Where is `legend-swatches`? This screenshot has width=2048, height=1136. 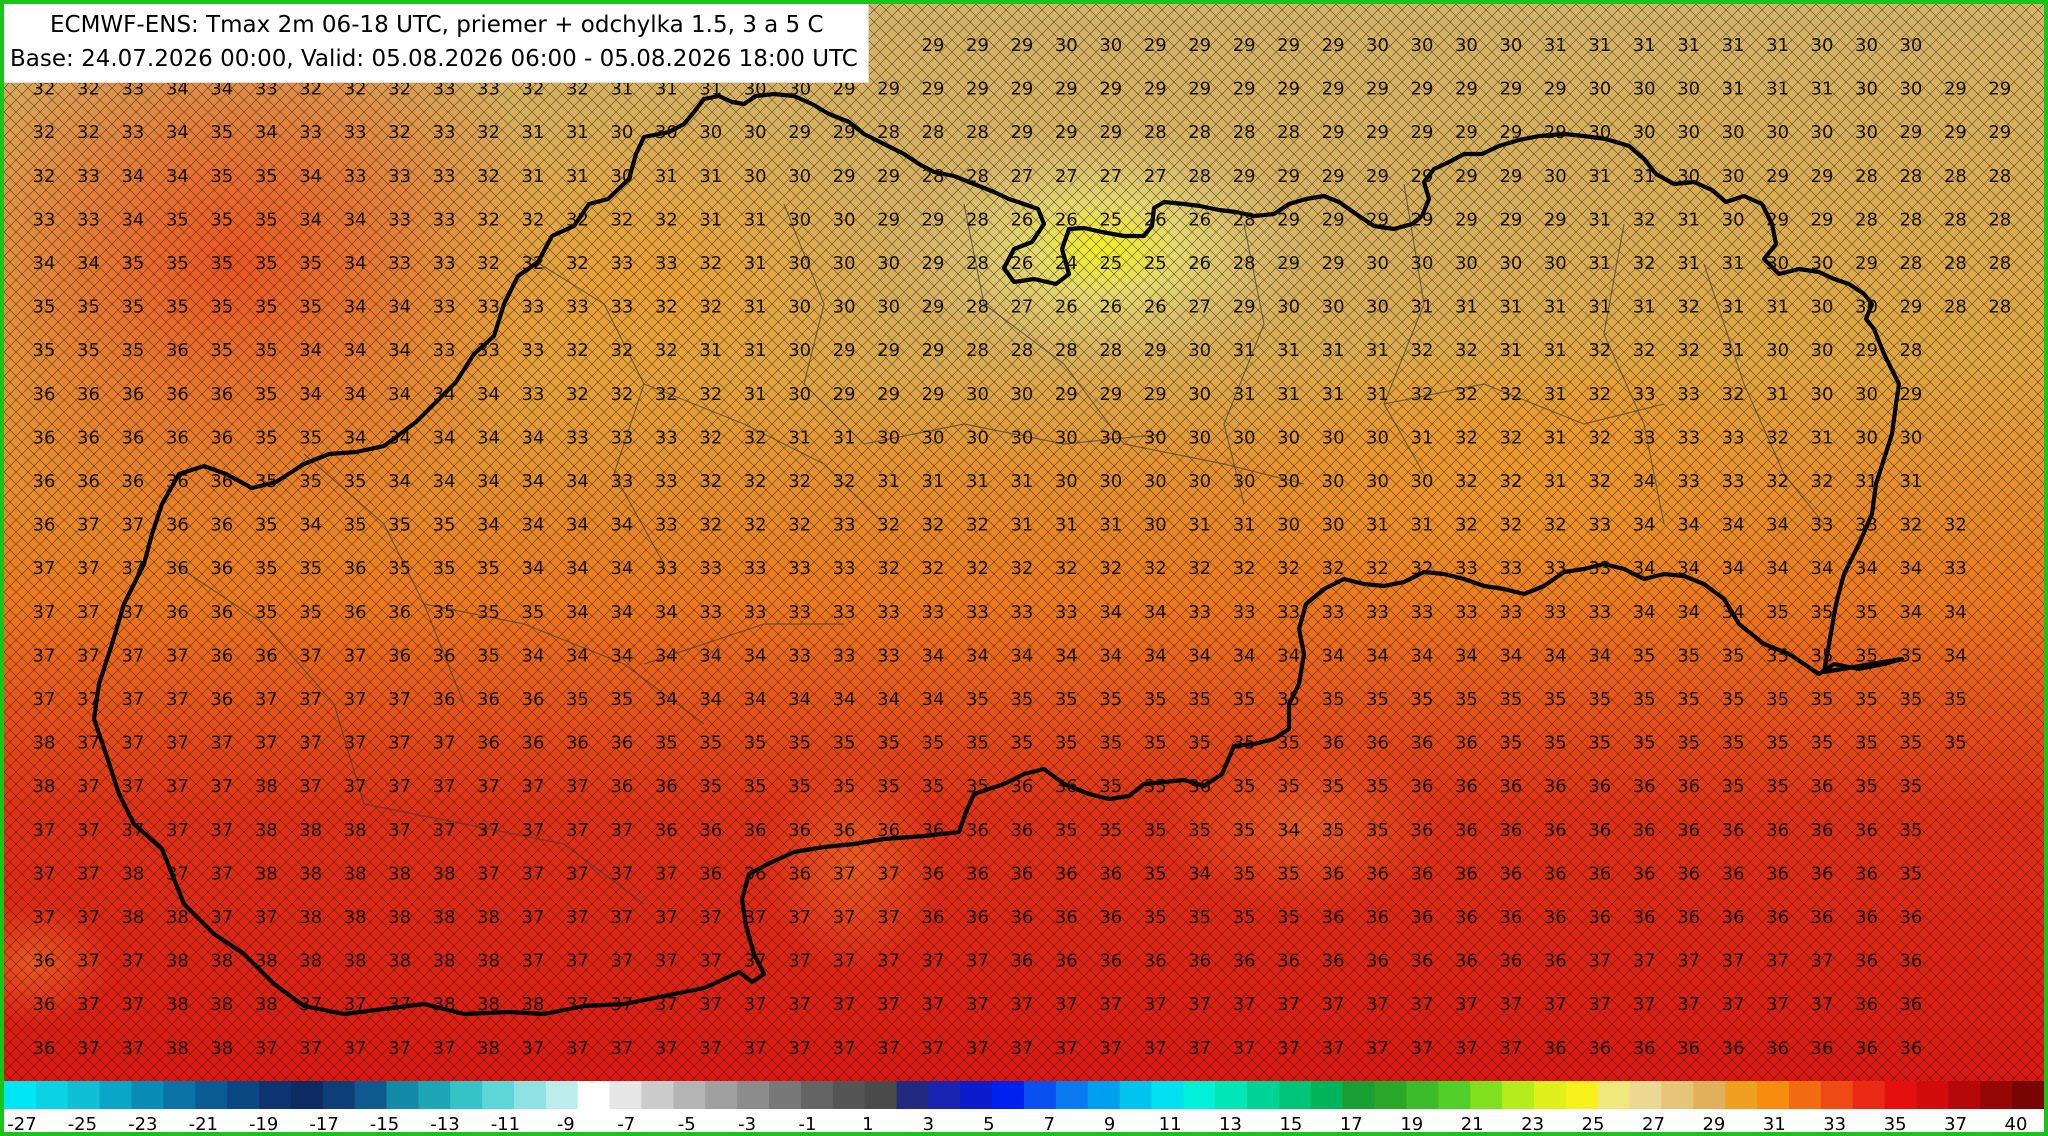 legend-swatches is located at coordinates (1024, 1095).